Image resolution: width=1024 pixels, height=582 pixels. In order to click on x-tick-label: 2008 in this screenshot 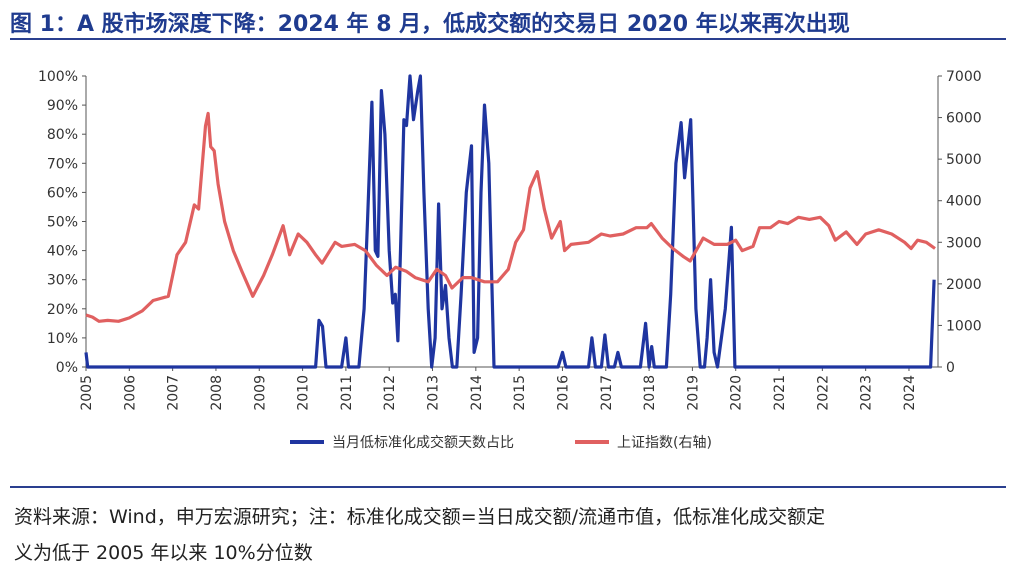, I will do `click(217, 393)`.